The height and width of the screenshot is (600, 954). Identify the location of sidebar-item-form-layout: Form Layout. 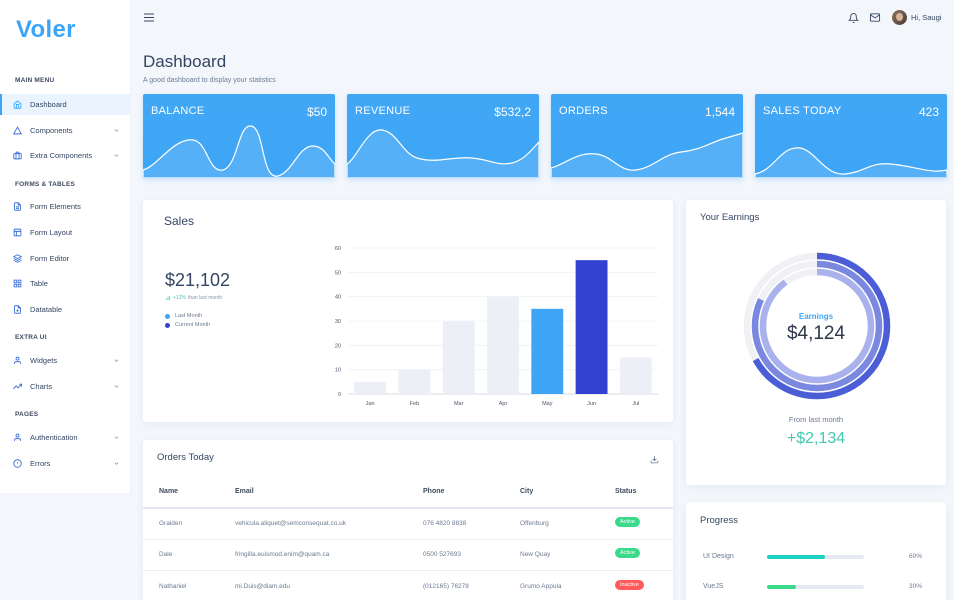
(65, 232).